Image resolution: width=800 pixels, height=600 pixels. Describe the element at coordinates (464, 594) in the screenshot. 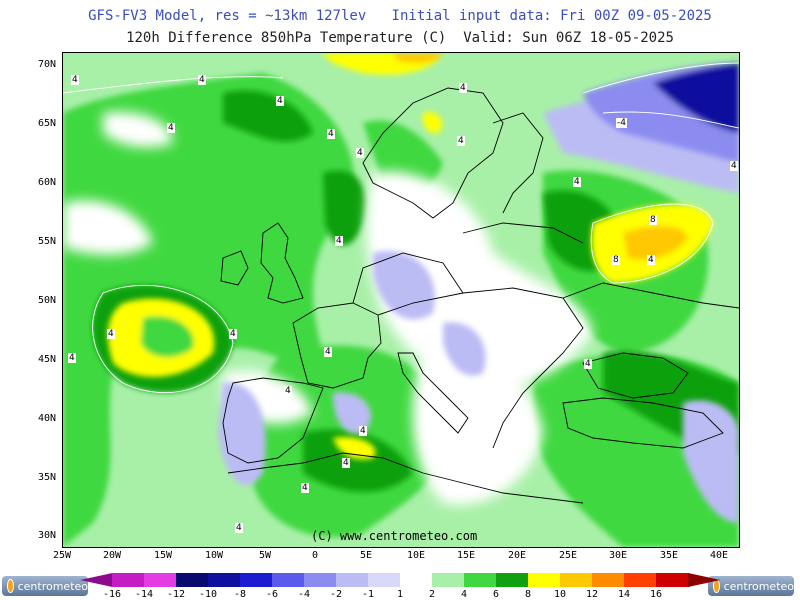

I see `colorbar-label: 4` at that location.